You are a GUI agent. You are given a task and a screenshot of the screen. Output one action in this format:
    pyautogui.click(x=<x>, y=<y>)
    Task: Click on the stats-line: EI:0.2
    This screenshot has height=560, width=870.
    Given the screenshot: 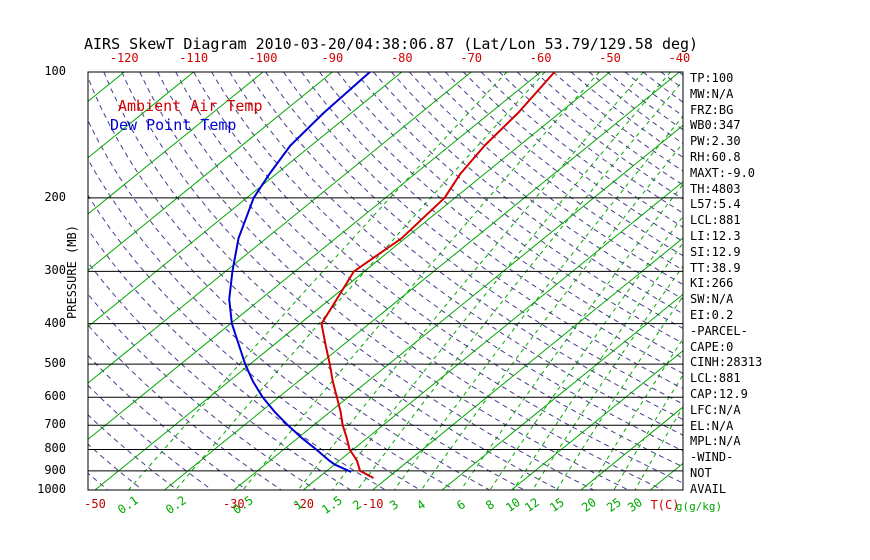 What is the action you would take?
    pyautogui.click(x=712, y=314)
    